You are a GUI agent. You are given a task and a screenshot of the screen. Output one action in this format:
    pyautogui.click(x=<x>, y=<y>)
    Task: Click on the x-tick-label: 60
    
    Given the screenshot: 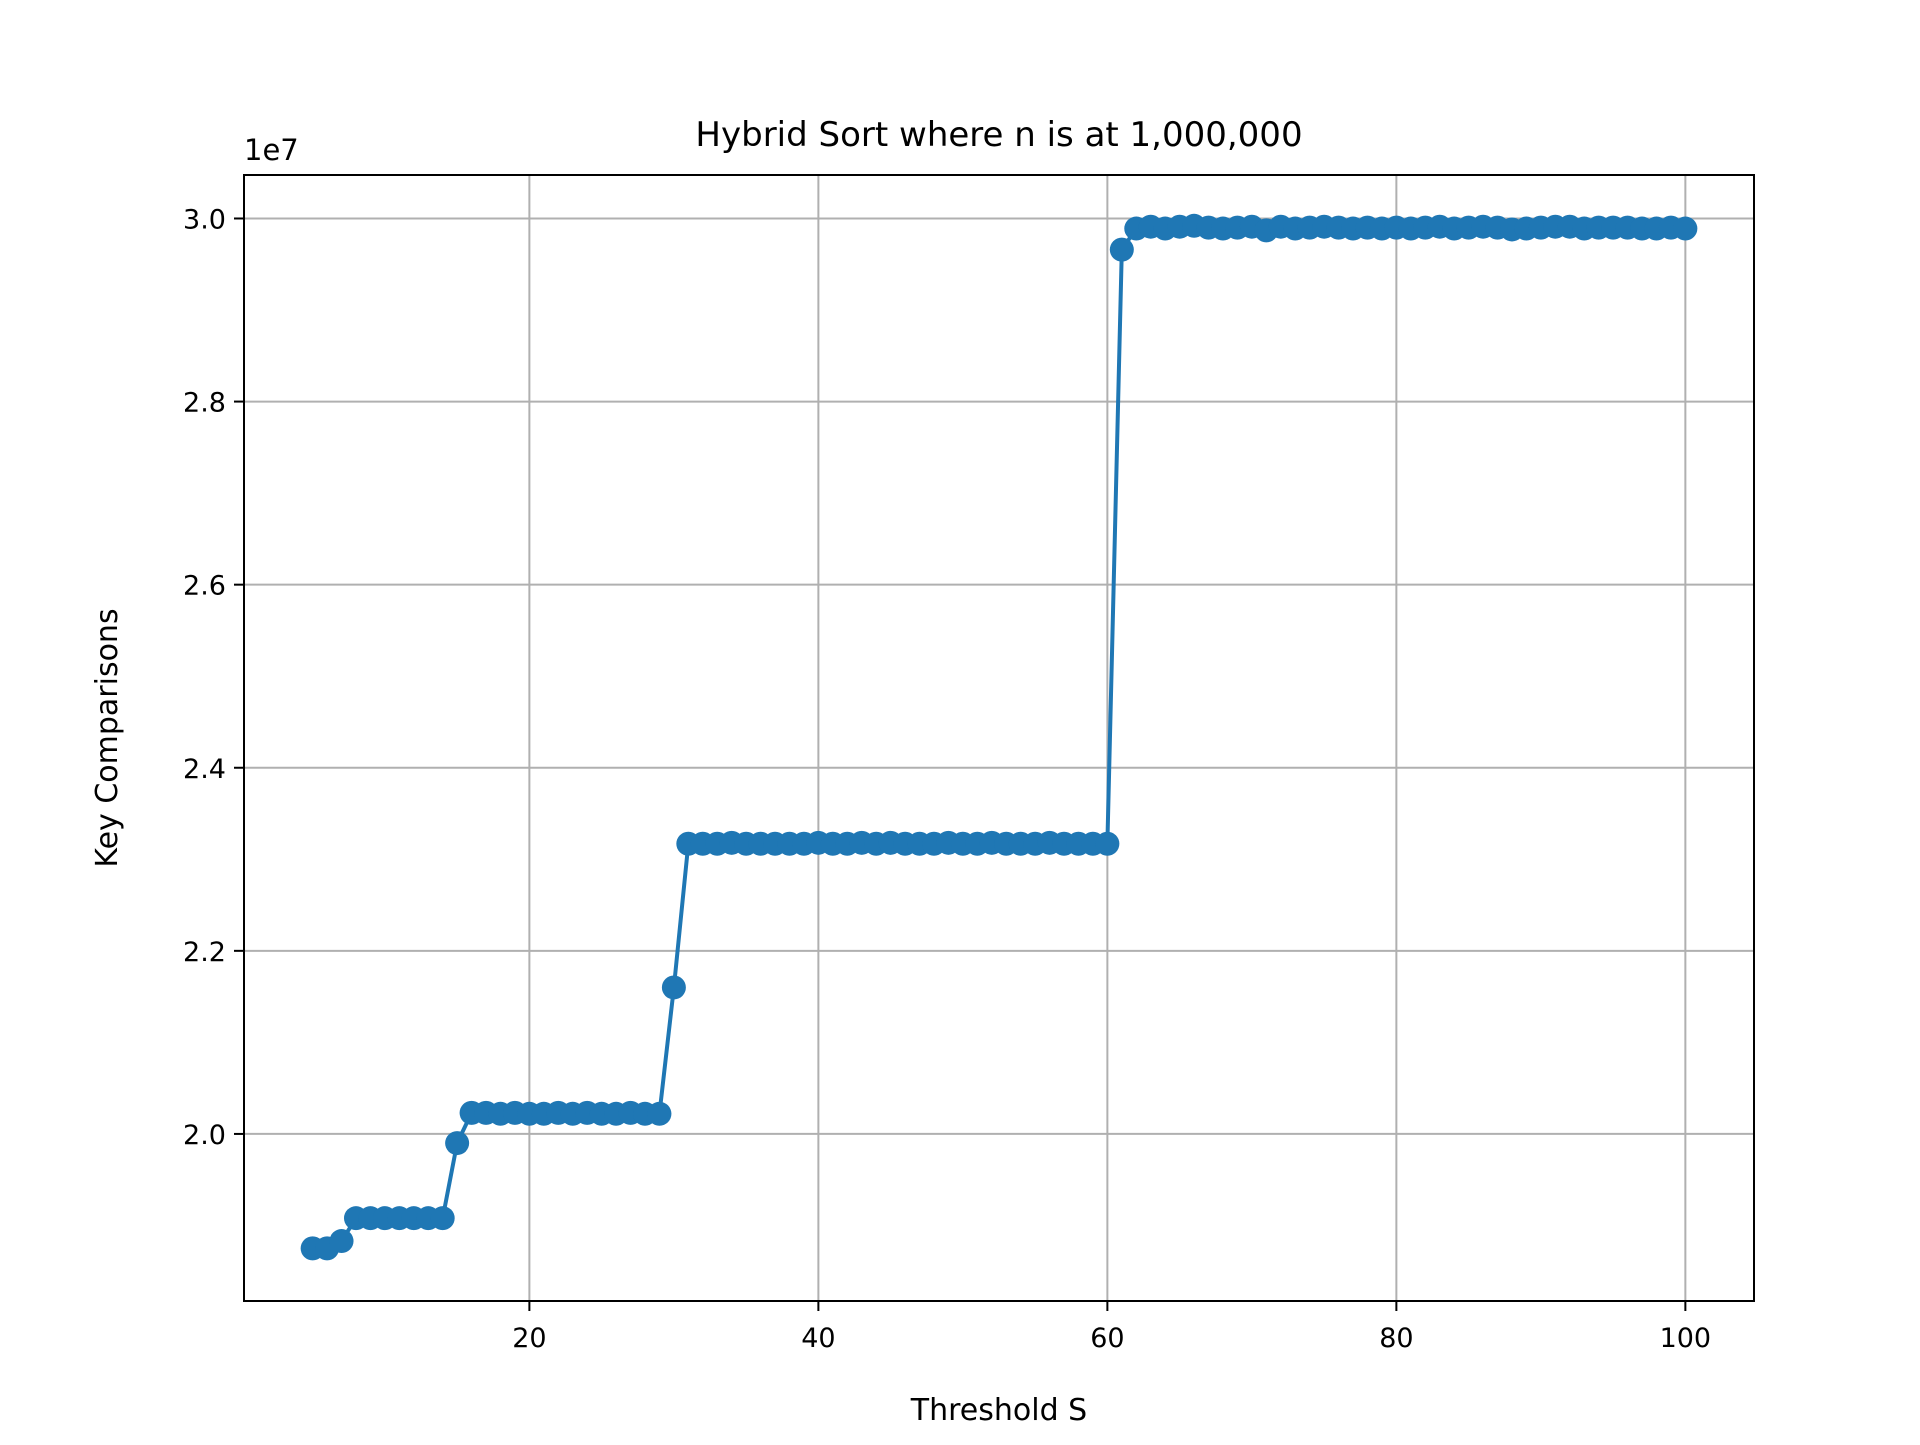 What is the action you would take?
    pyautogui.click(x=1107, y=1338)
    